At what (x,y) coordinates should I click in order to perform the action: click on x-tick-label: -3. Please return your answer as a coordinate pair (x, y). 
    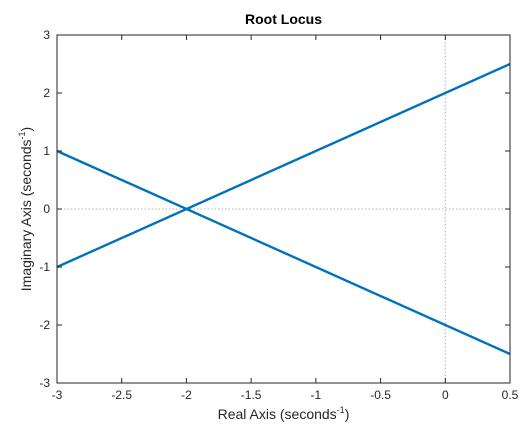
    Looking at the image, I should click on (57, 395).